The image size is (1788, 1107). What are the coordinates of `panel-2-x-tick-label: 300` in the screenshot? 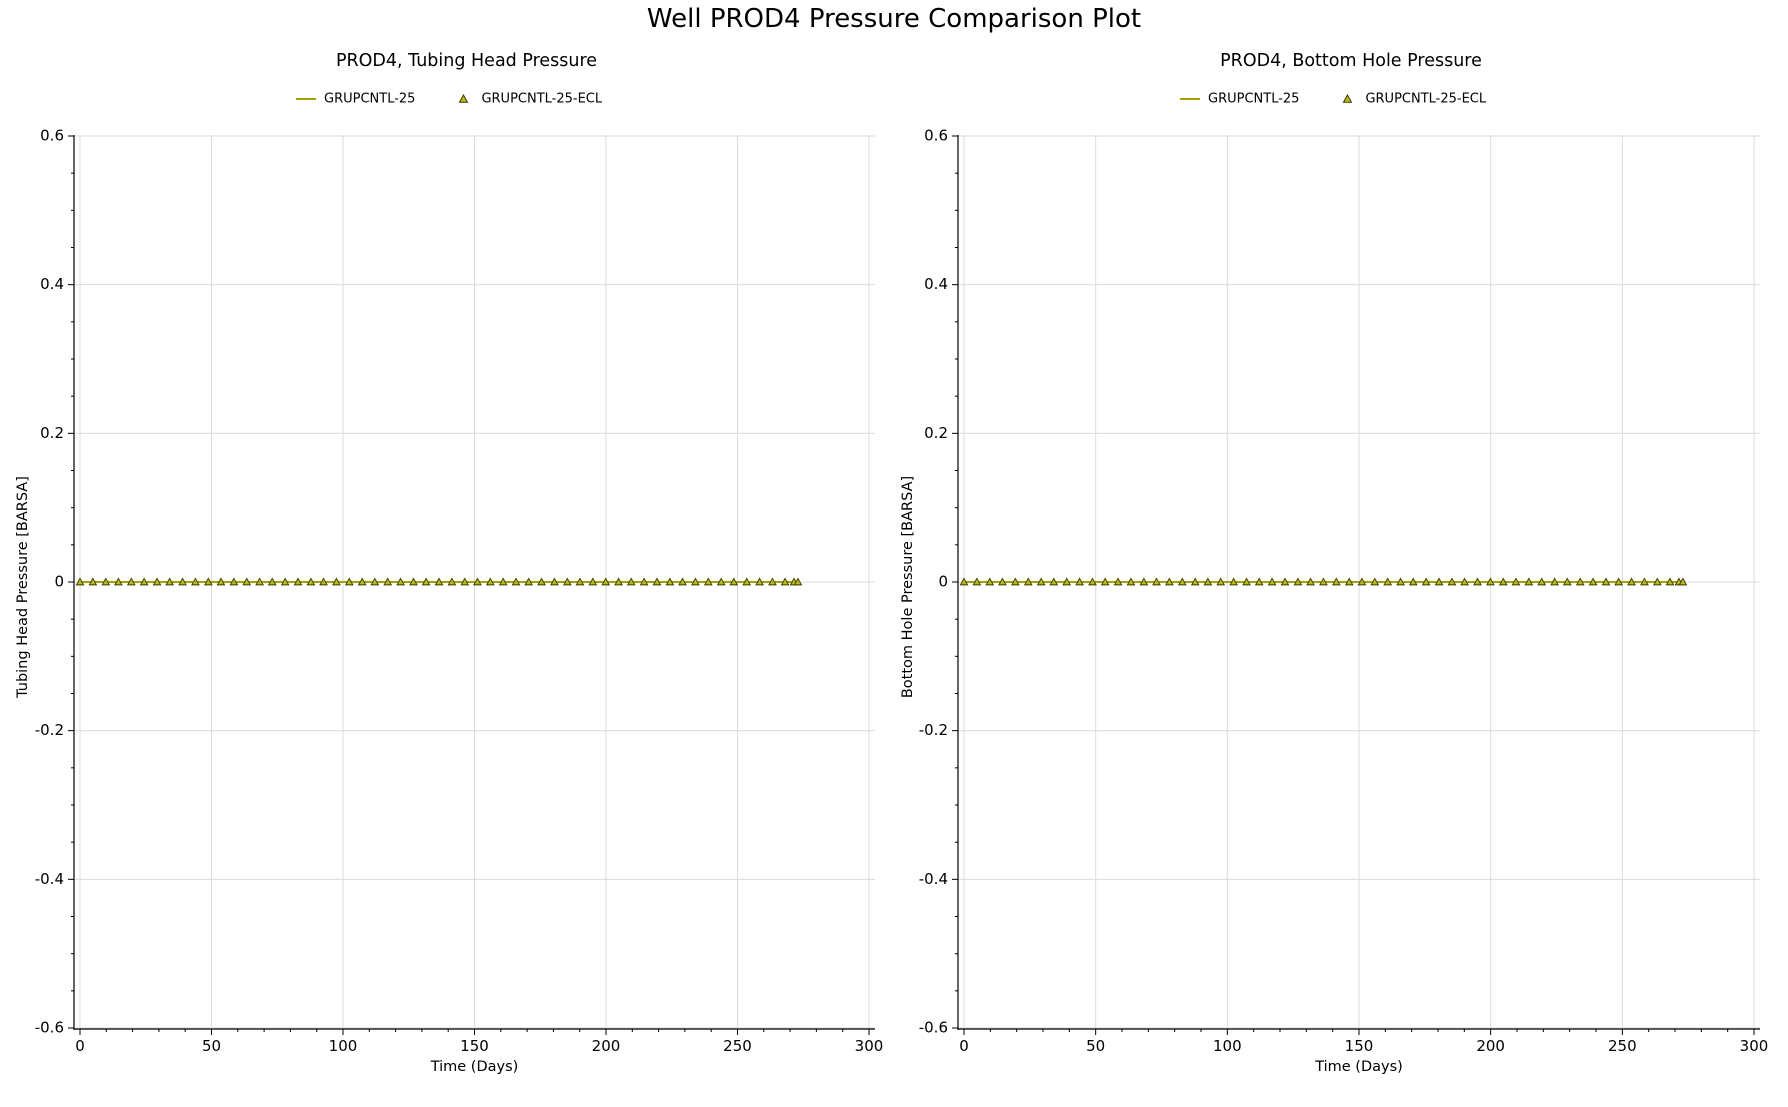 It's located at (1754, 1046).